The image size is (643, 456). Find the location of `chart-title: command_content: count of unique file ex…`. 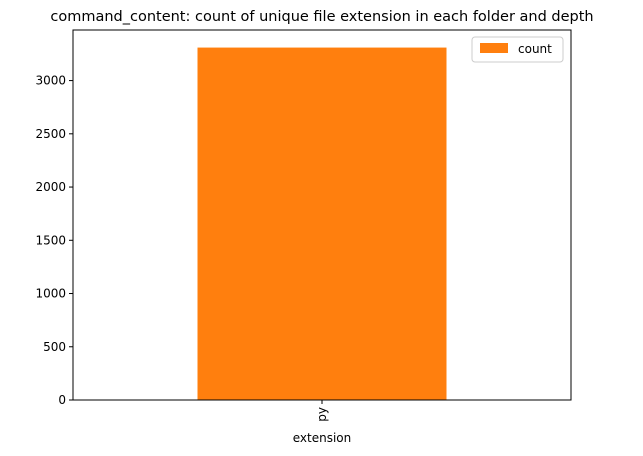

chart-title: command_content: count of unique file ex… is located at coordinates (321, 17).